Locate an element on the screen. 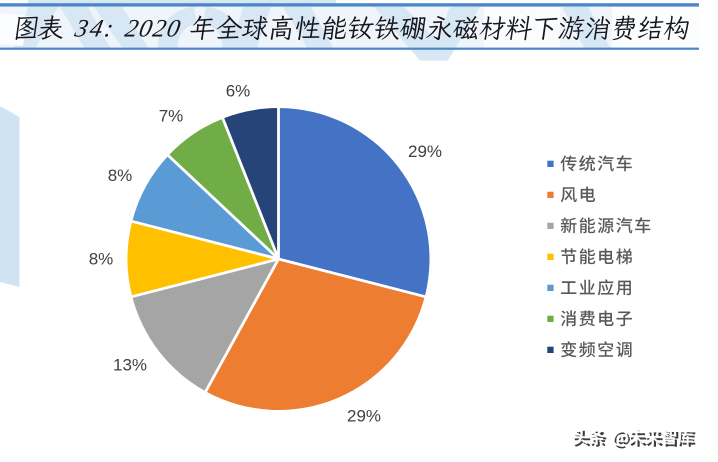 The width and height of the screenshot is (718, 462). svg-text: 13% is located at coordinates (130, 365).